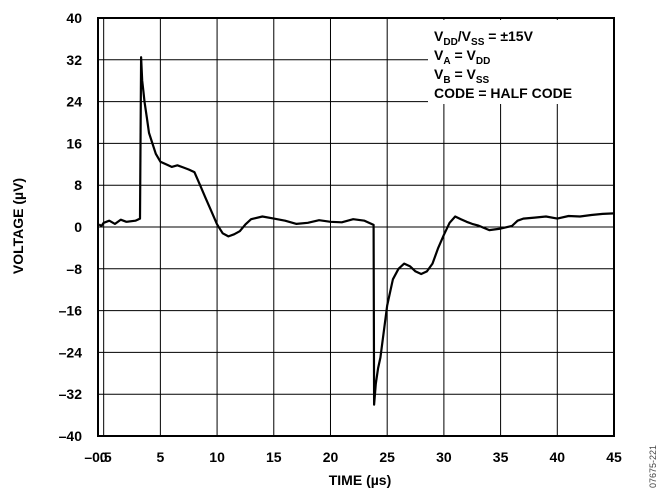  What do you see at coordinates (97, 457) in the screenshot?
I see `x-tick-label: –0.5` at bounding box center [97, 457].